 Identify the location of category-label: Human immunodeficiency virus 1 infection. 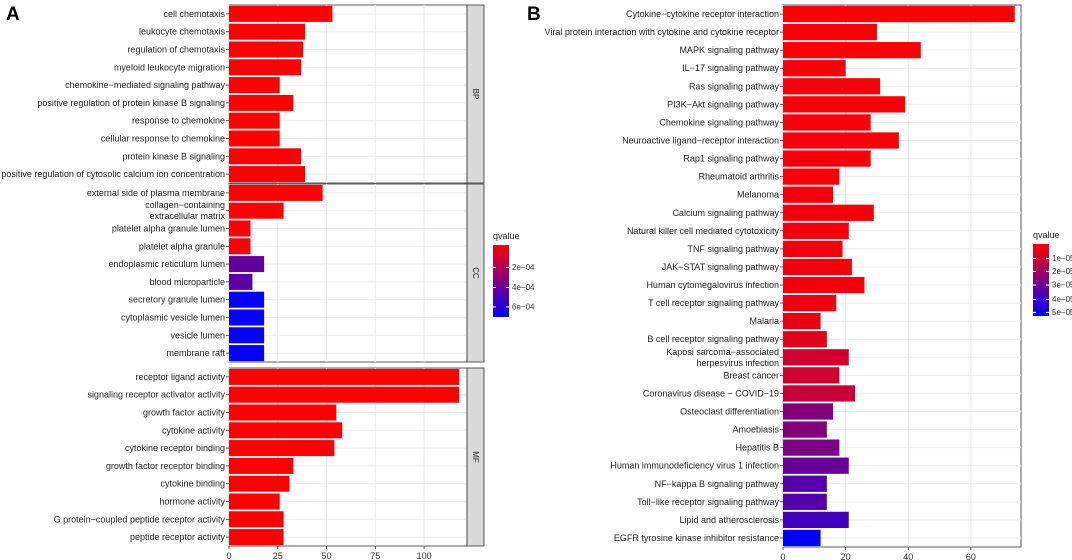
(694, 466).